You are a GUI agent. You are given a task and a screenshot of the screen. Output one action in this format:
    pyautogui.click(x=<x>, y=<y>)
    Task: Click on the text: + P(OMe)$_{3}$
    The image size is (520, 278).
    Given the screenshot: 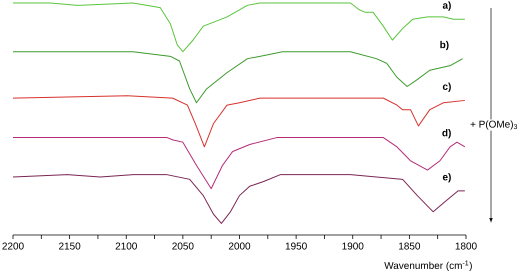 What is the action you would take?
    pyautogui.click(x=494, y=125)
    